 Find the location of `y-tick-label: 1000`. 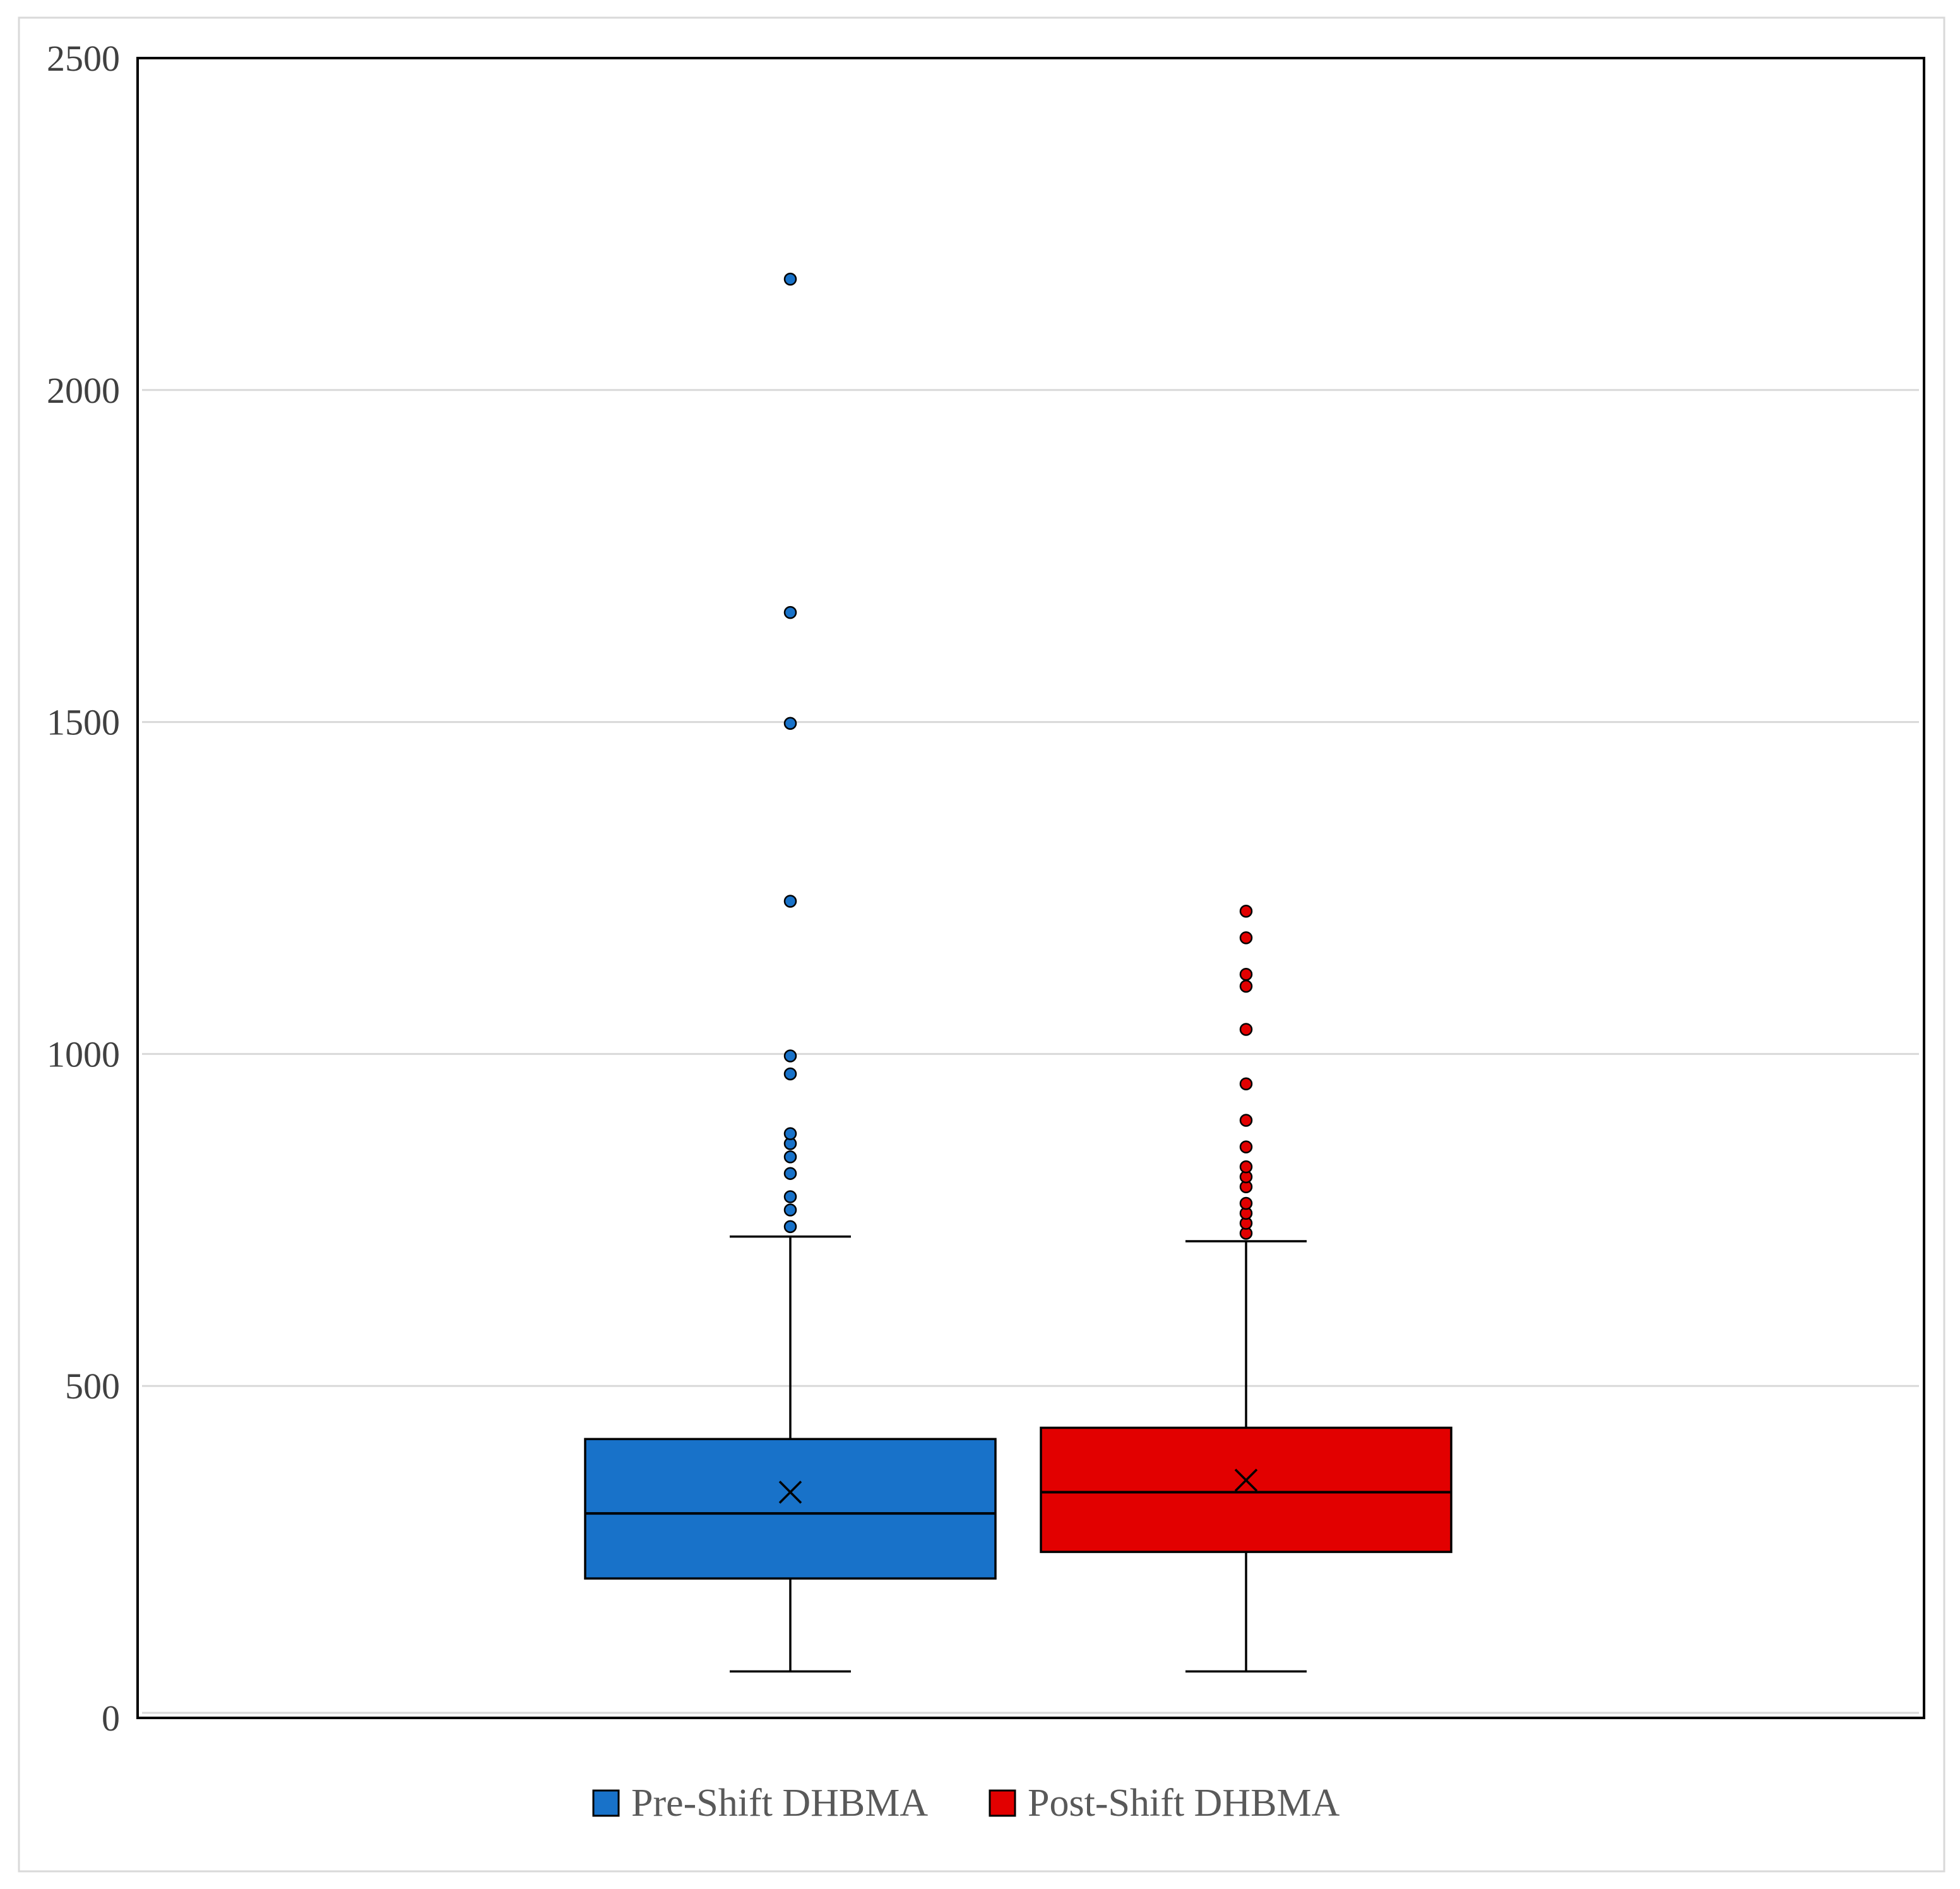

y-tick-label: 1000 is located at coordinates (84, 1054).